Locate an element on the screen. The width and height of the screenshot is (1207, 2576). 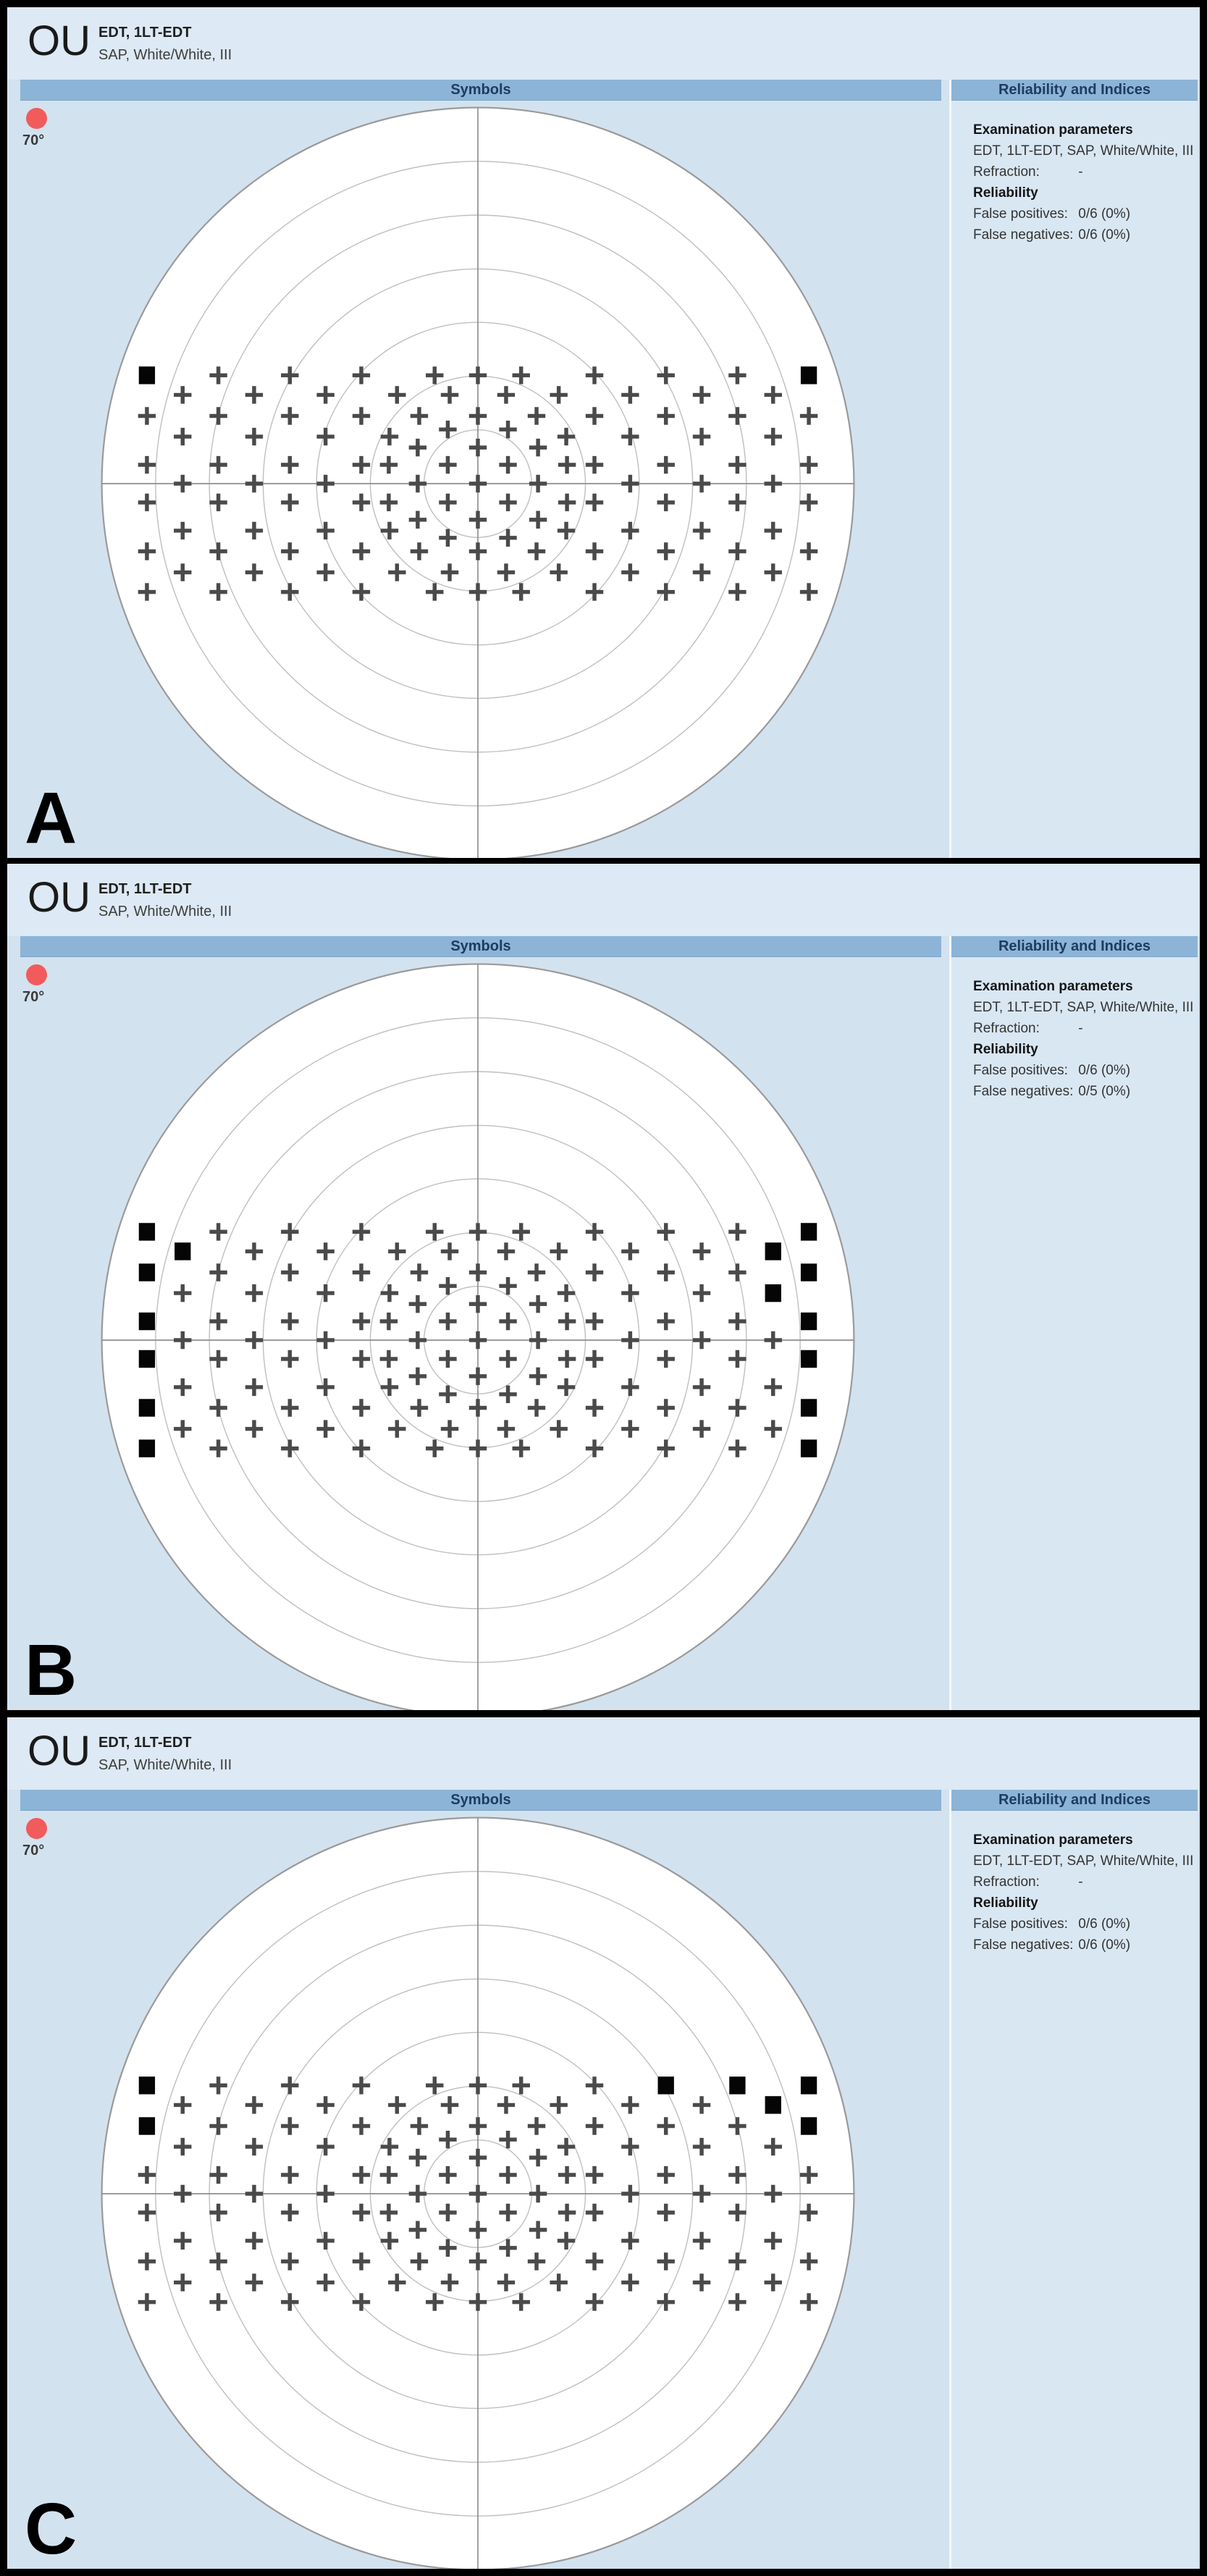
figure-label: C is located at coordinates (51, 2528).